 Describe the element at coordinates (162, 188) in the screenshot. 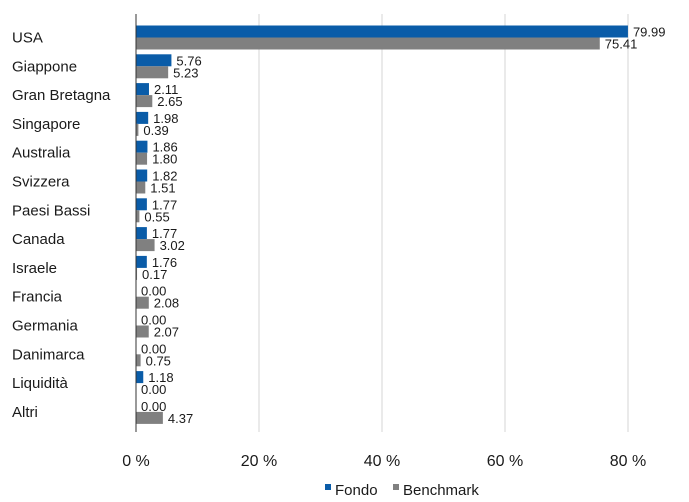

I see `value-label-benchmark-svizzera: 1.51` at that location.